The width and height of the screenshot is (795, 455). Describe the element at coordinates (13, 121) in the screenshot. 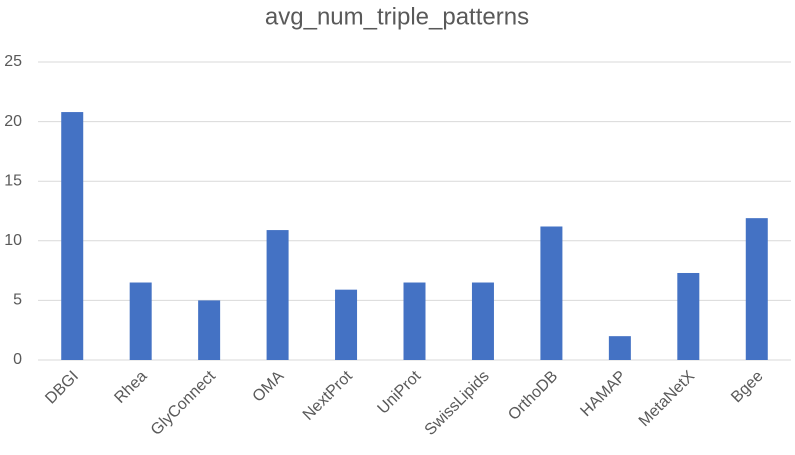

I see `y-tick-label: 20` at that location.